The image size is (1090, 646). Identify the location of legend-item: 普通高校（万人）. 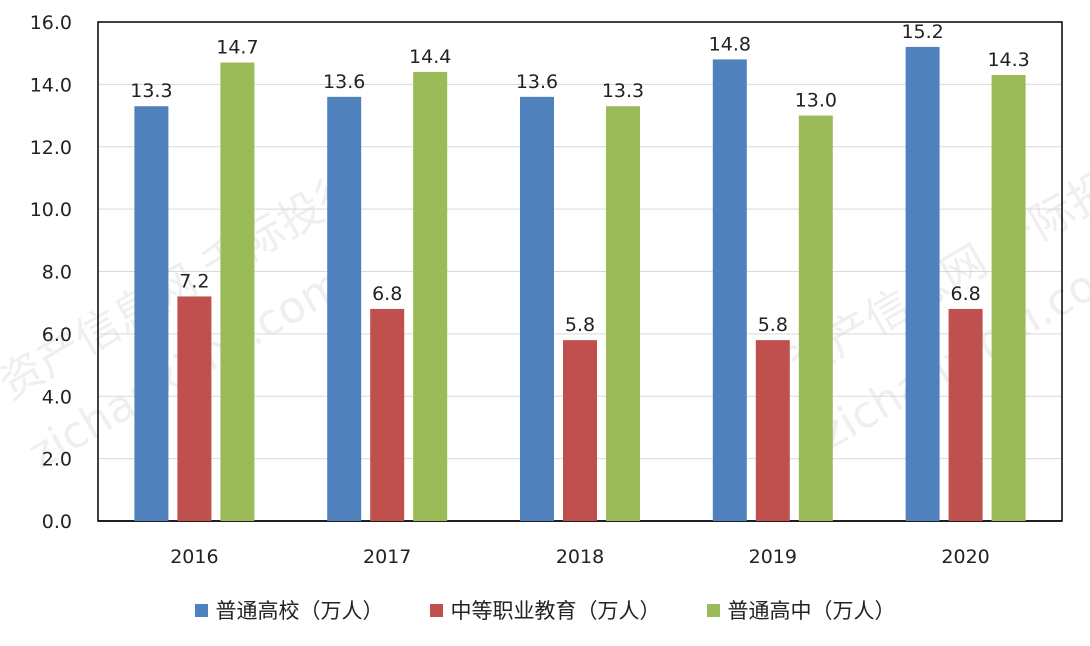
(289, 610).